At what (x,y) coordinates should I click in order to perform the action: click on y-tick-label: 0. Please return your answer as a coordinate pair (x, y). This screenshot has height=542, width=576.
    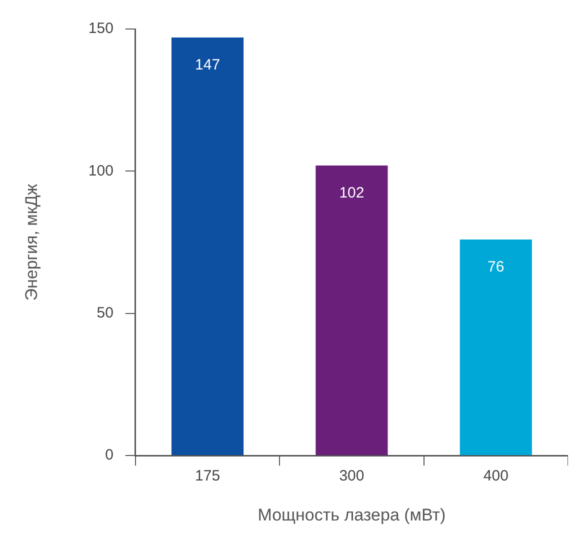
    Looking at the image, I should click on (109, 455).